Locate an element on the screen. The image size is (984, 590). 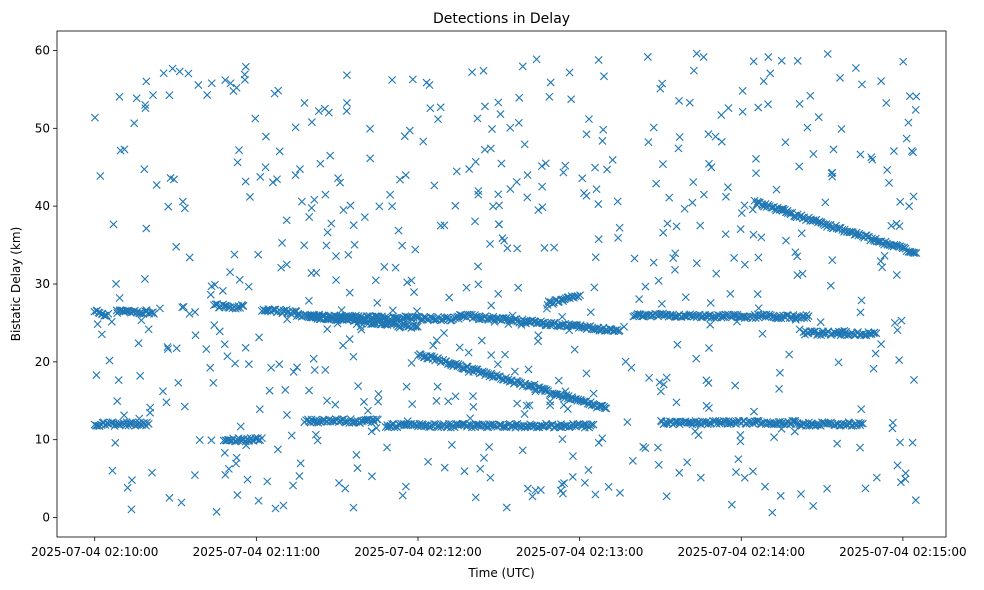
y-tick-label: 10 is located at coordinates (42, 440).